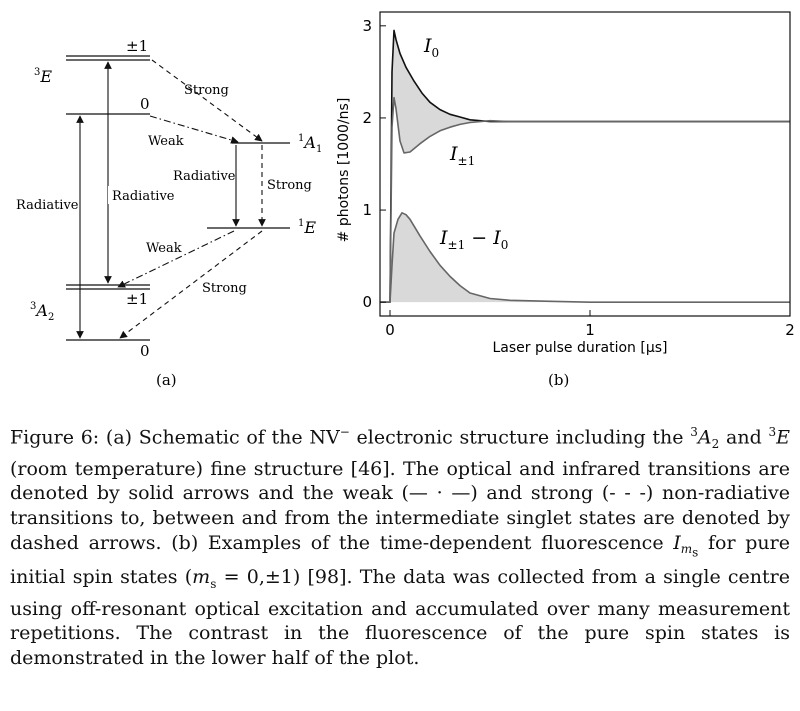 The height and width of the screenshot is (711, 800). I want to click on state-1e: 1E, so click(307, 227).